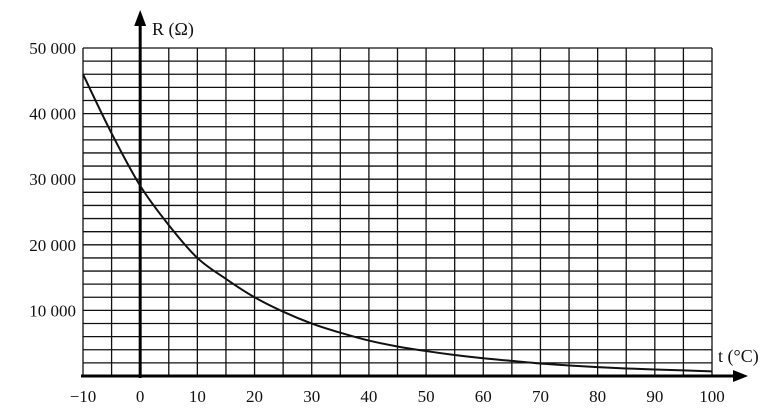 The width and height of the screenshot is (777, 415). What do you see at coordinates (654, 396) in the screenshot?
I see `x-tick-label-10: 90` at bounding box center [654, 396].